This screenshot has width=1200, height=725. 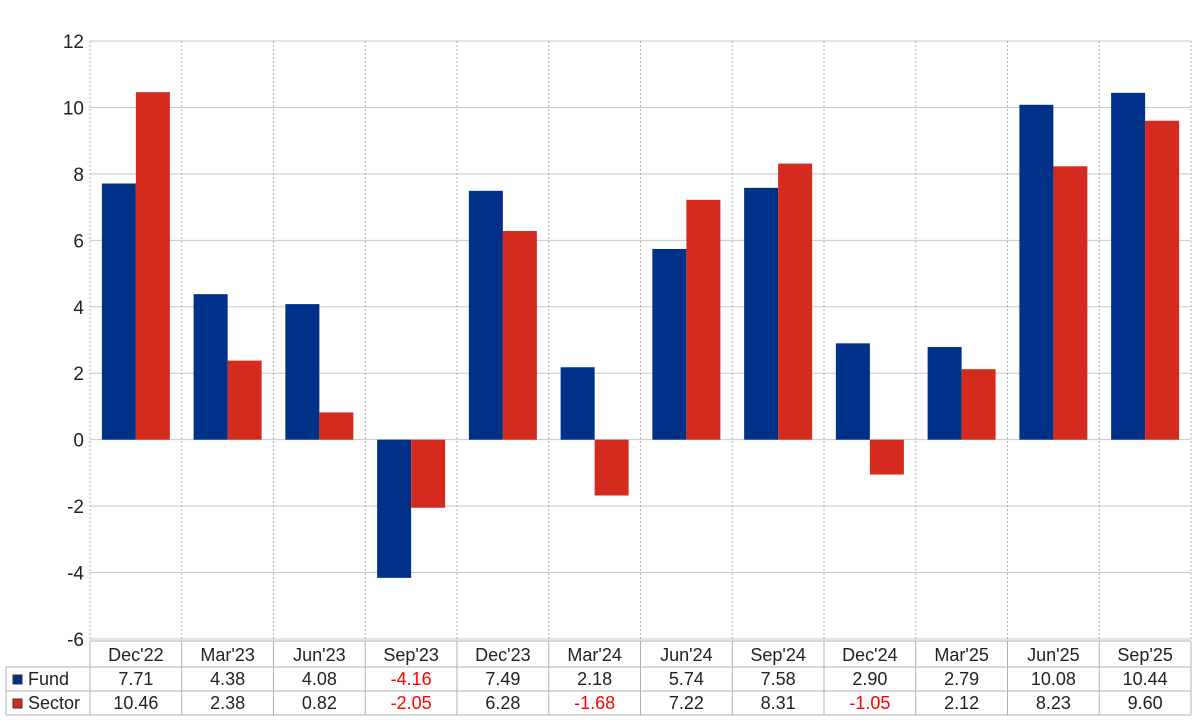 I want to click on x-tick-label: Sep'25, so click(x=1145, y=655).